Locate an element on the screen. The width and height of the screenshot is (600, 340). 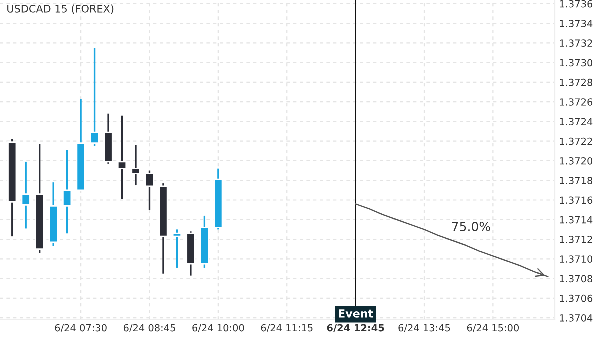
y-tick-label: 1.3722 is located at coordinates (576, 142).